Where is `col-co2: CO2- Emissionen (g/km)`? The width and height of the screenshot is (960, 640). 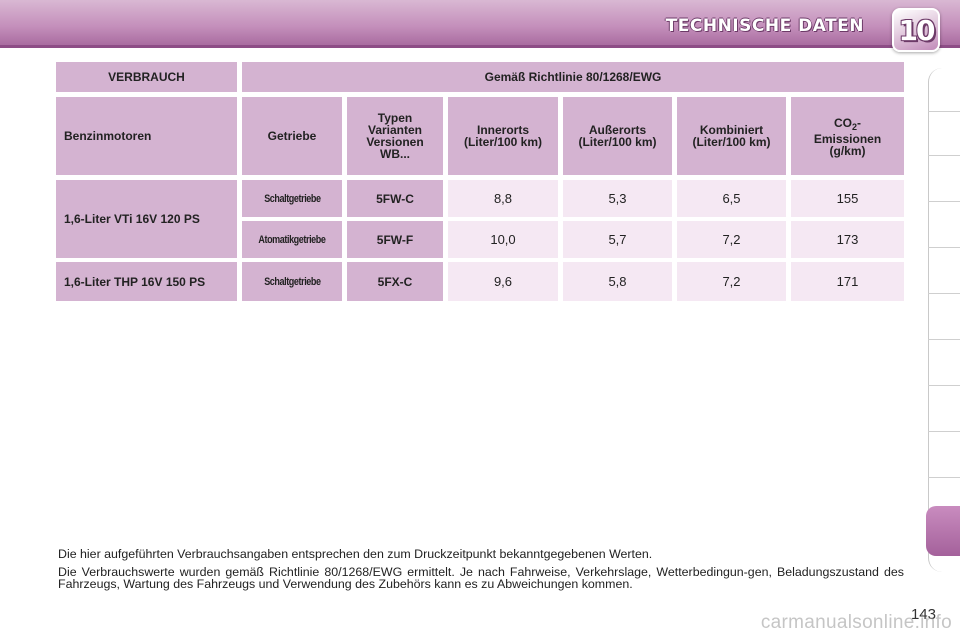 col-co2: CO2- Emissionen (g/km) is located at coordinates (847, 136).